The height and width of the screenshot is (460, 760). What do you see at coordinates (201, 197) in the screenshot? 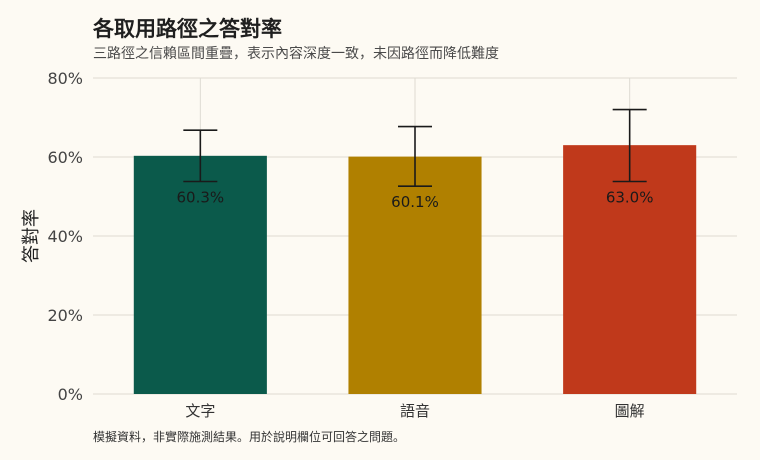
I see `bar-value-label: 60.3%` at bounding box center [201, 197].